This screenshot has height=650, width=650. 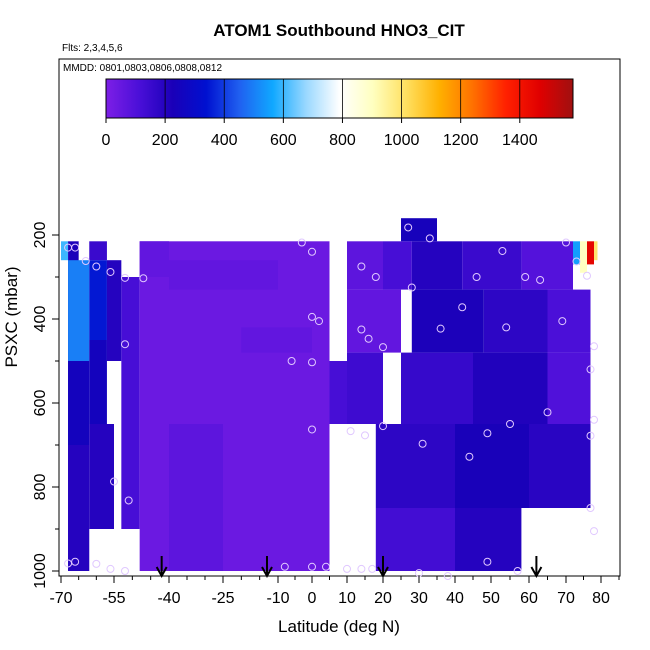 What do you see at coordinates (339, 626) in the screenshot?
I see `x-axis-label: Latitude (deg N)` at bounding box center [339, 626].